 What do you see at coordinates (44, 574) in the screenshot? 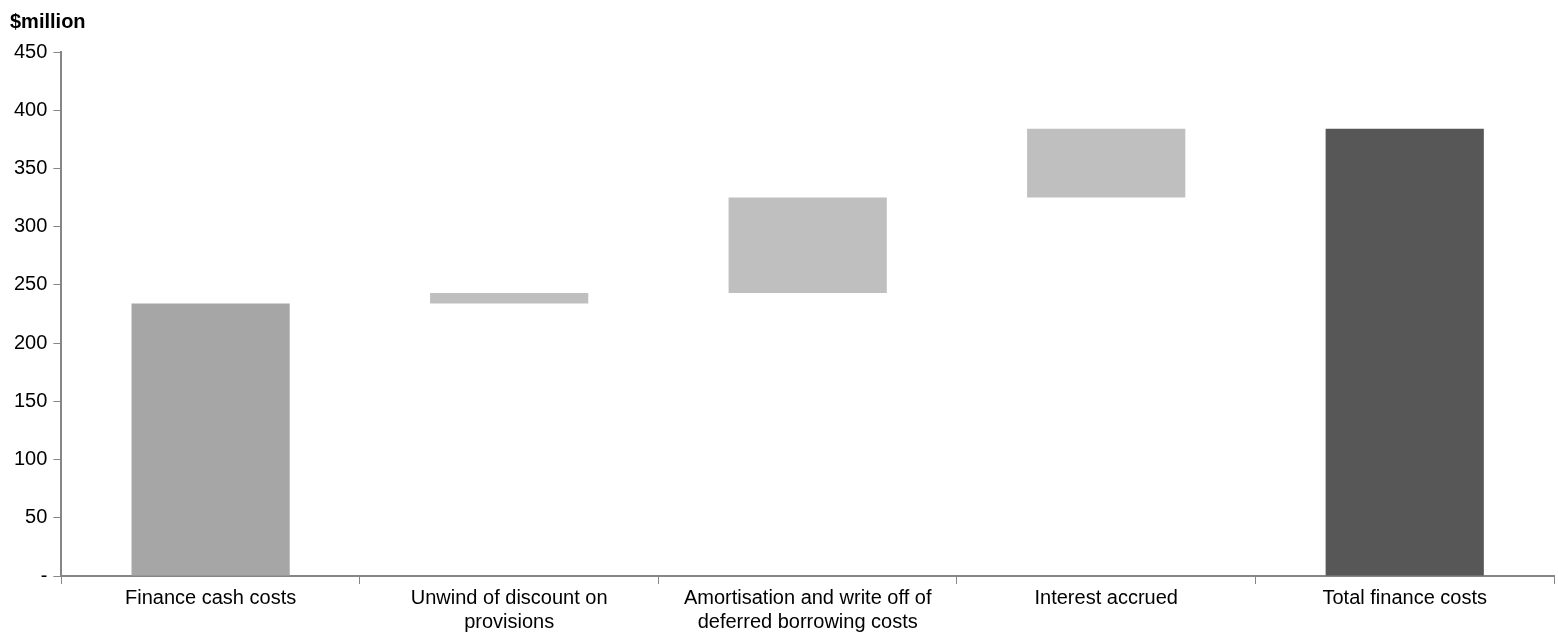
I see `y-tick-label: -` at bounding box center [44, 574].